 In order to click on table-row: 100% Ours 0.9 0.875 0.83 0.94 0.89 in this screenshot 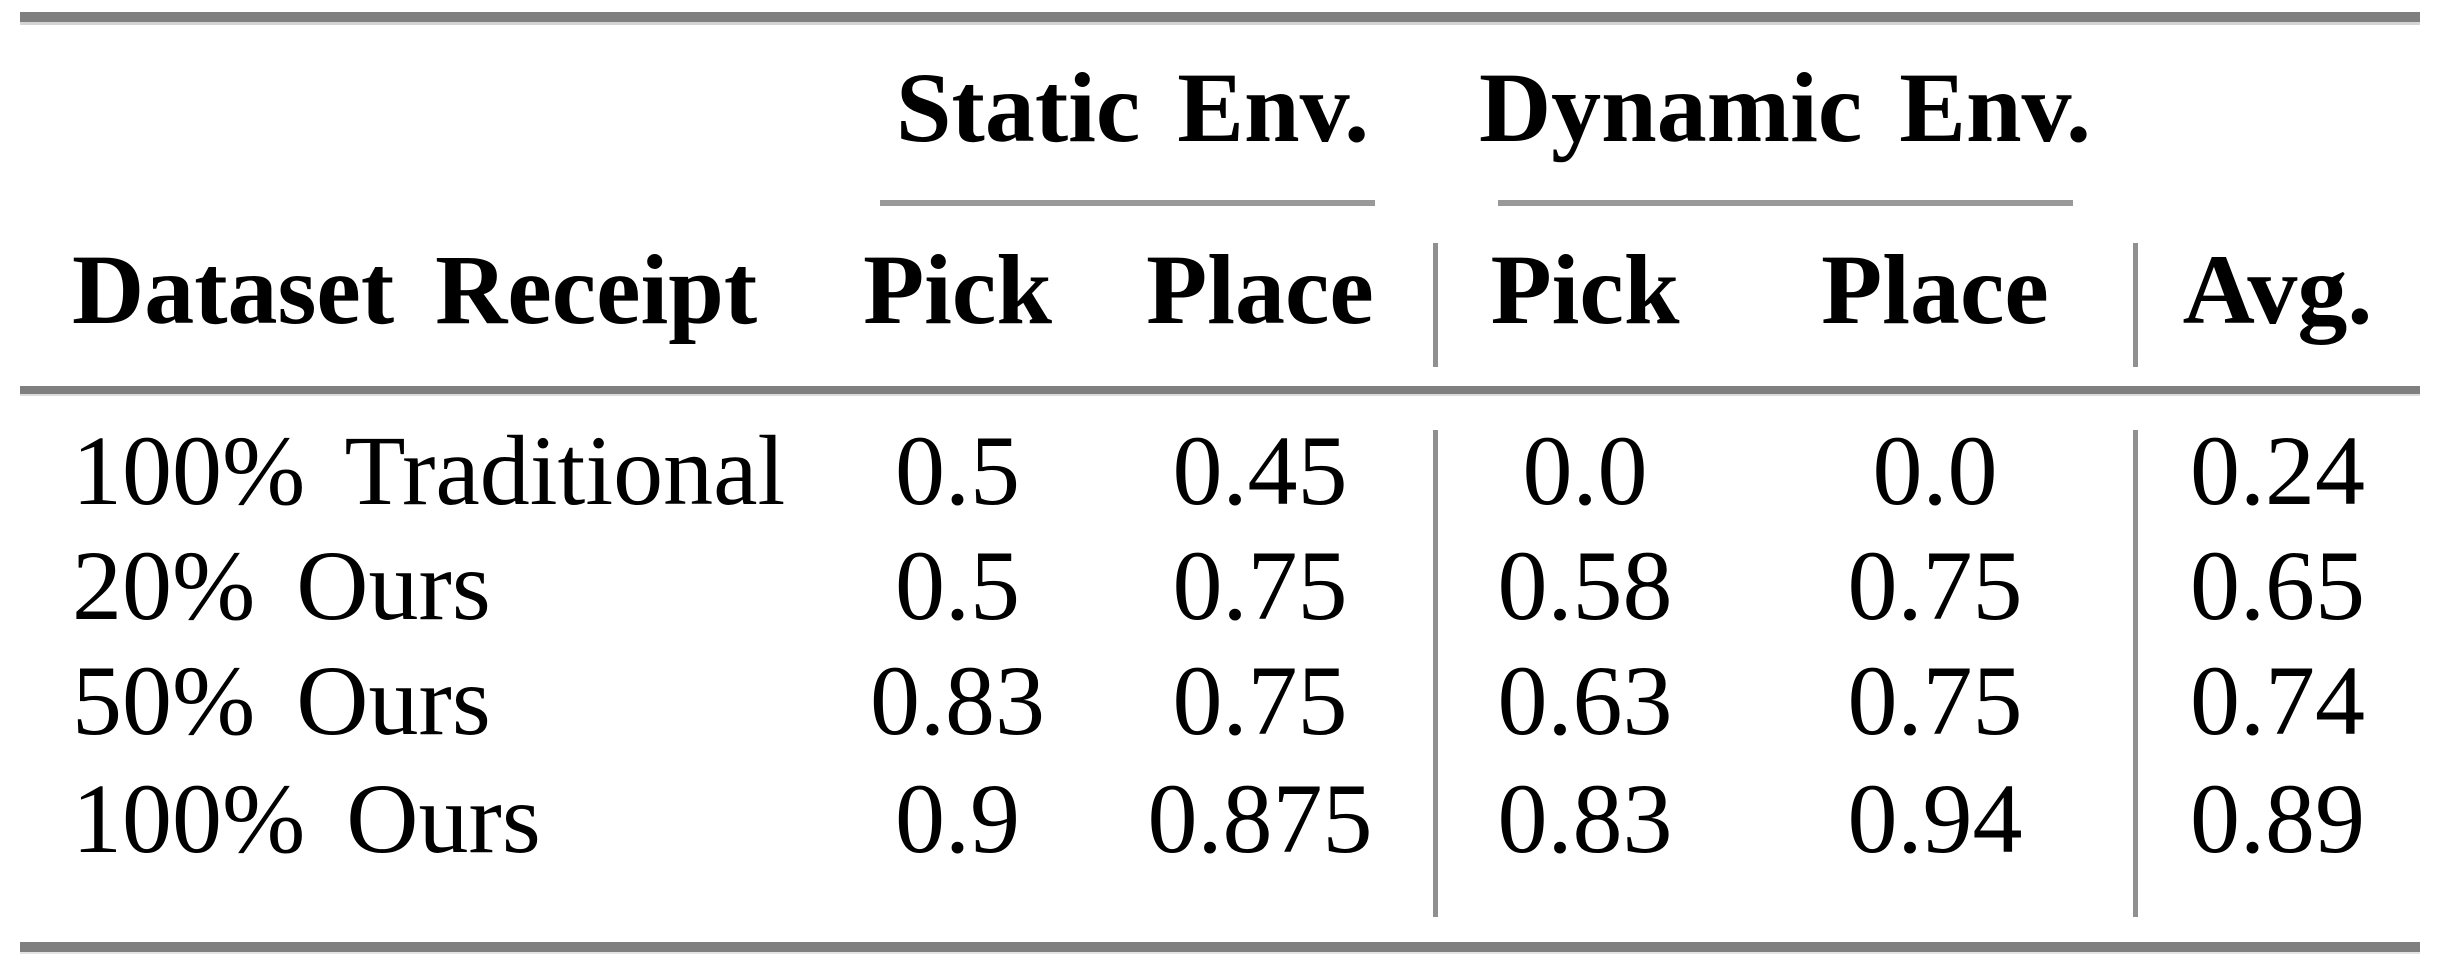, I will do `click(1220, 819)`.